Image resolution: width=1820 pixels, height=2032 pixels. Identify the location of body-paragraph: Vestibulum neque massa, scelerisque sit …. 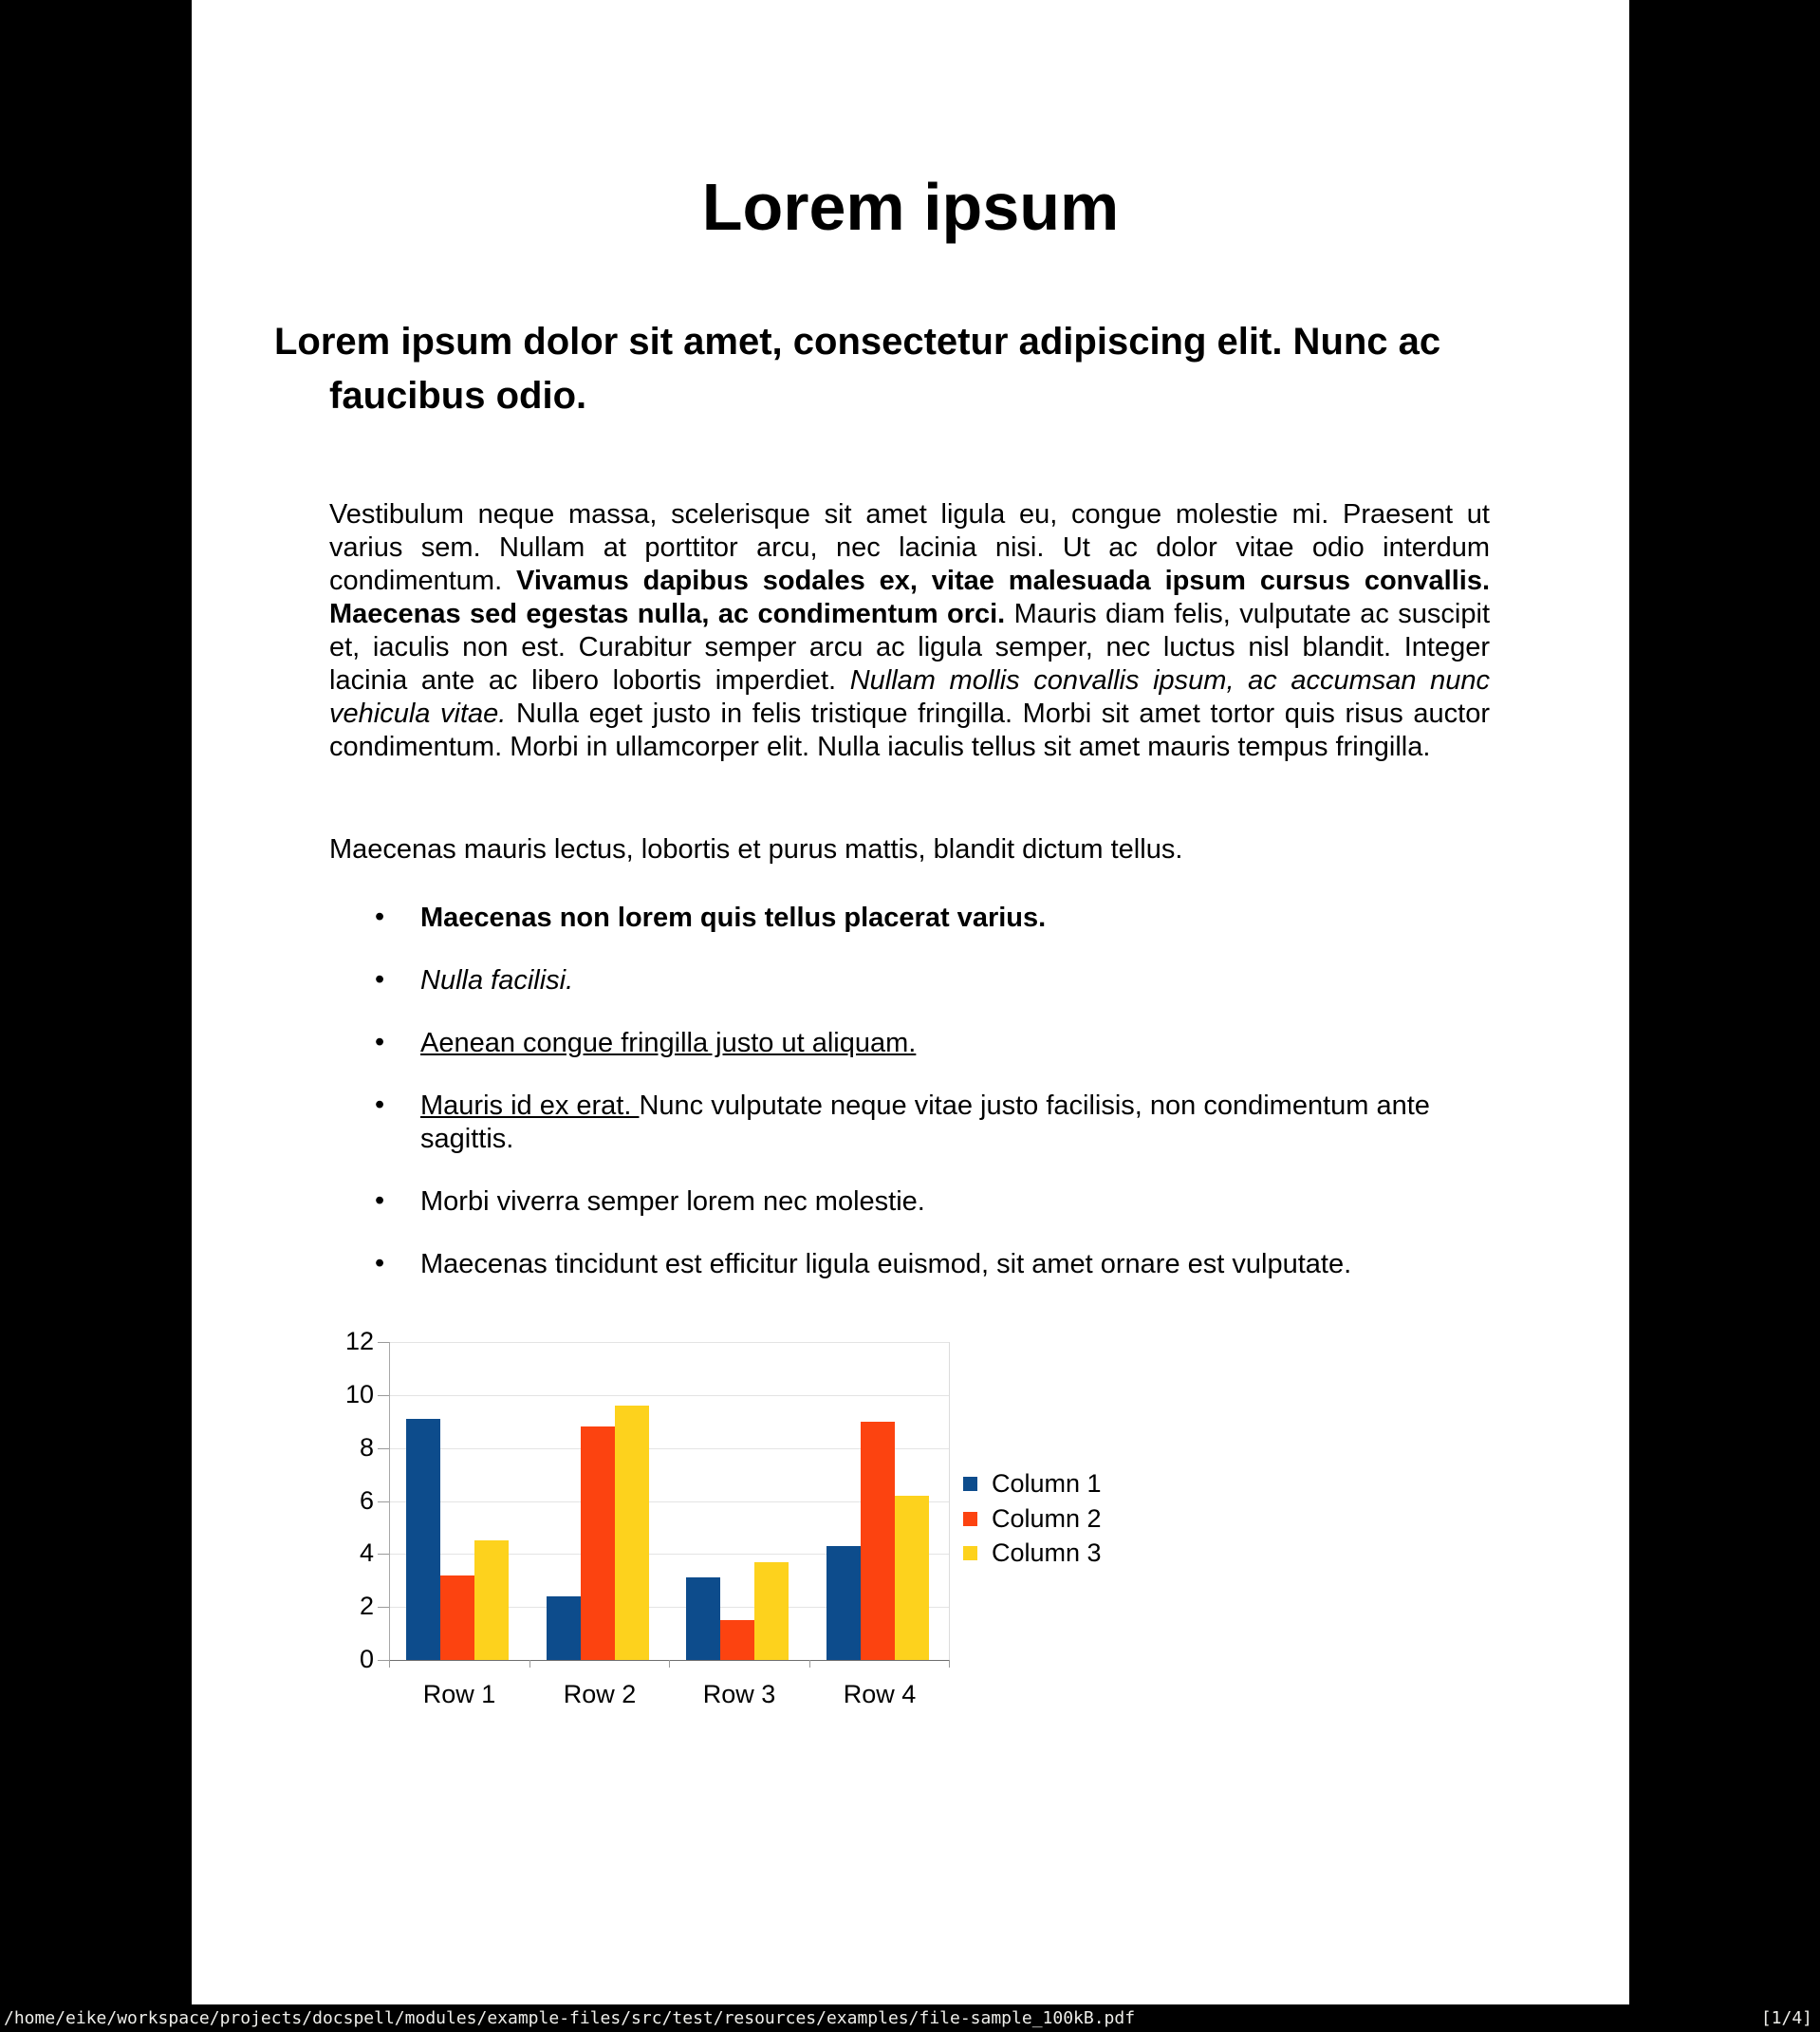
(909, 631).